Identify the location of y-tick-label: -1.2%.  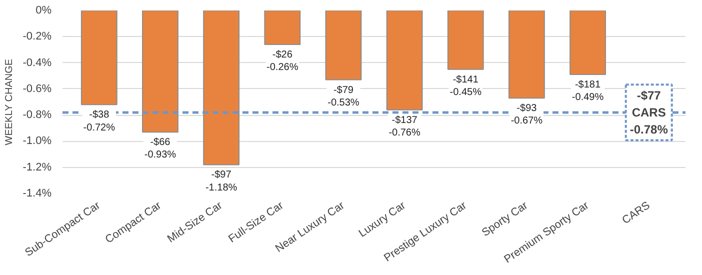
(37, 167).